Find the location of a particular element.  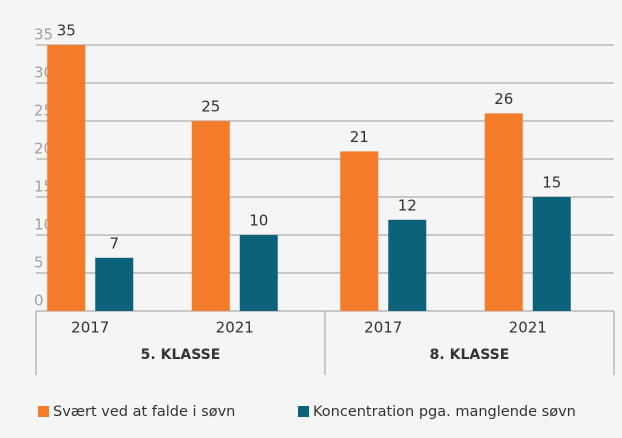

group-label: 5. KLASSE is located at coordinates (181, 355).